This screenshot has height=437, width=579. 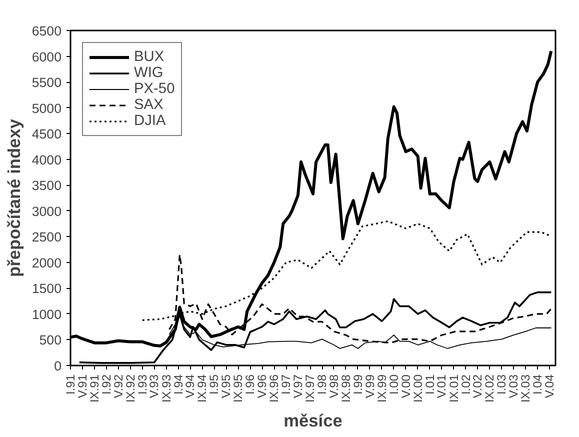 What do you see at coordinates (357, 384) in the screenshot?
I see `x-tick-label: I.99` at bounding box center [357, 384].